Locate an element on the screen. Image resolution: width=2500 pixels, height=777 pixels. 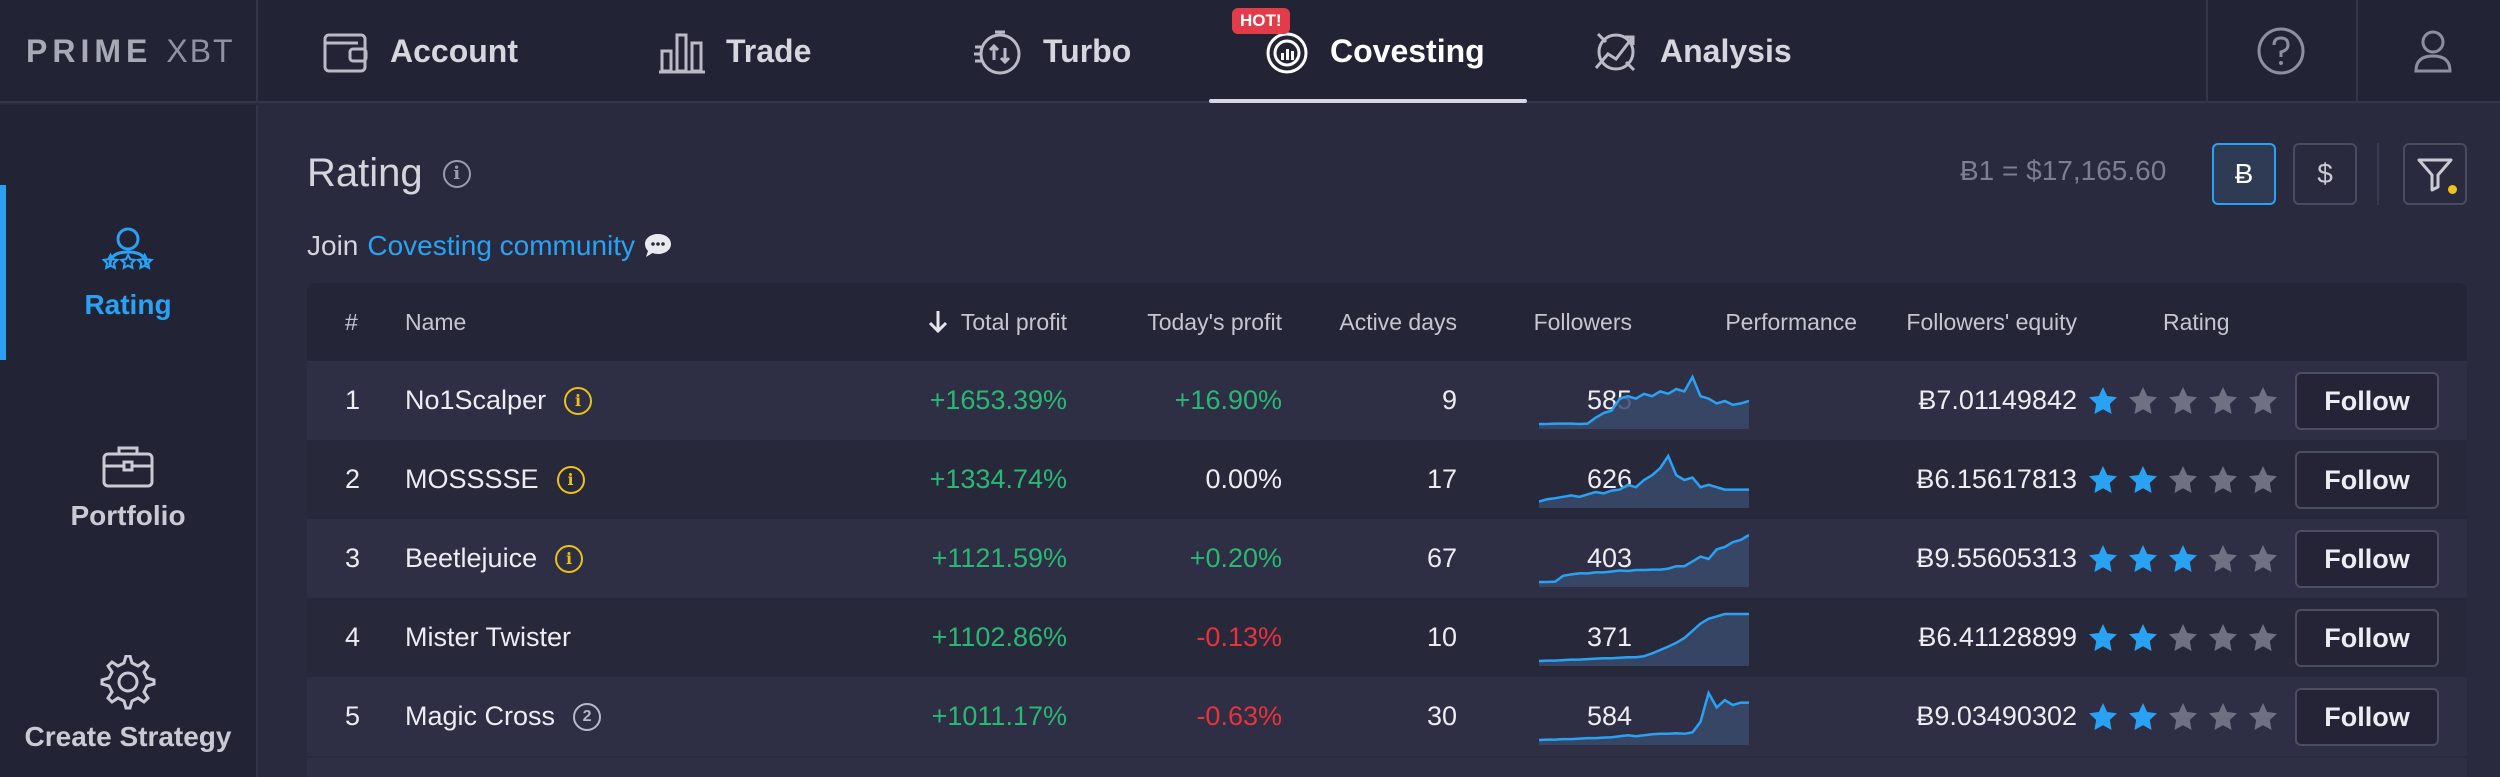
name-cell: Magic Cross 2 is located at coordinates (503, 716).